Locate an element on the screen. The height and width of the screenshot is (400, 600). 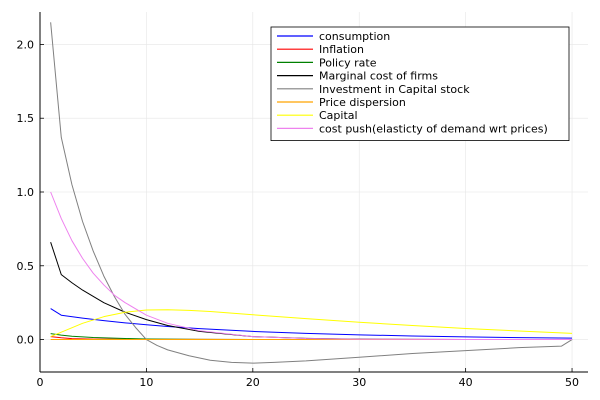
y-tick-label: 0.5 is located at coordinates (26, 266).